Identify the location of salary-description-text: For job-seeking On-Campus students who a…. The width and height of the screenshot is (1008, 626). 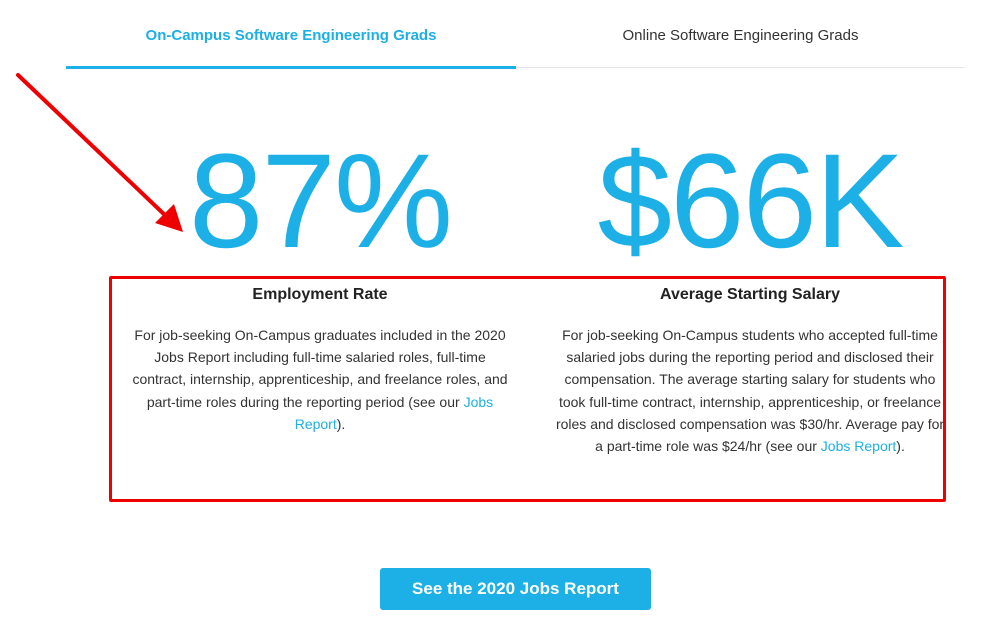
(750, 391).